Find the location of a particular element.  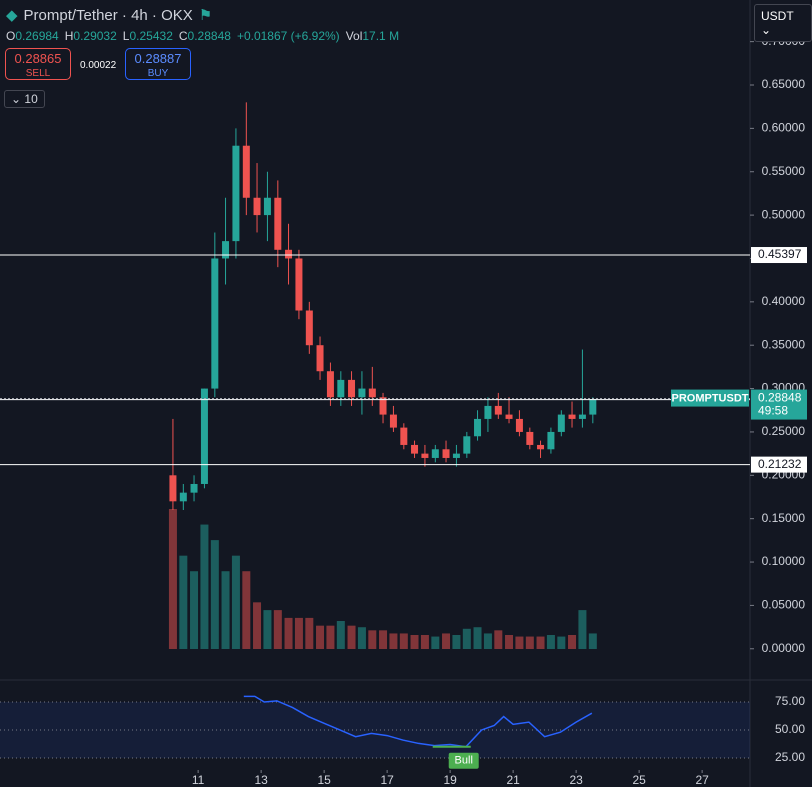

symbol-tag is located at coordinates (710, 398).